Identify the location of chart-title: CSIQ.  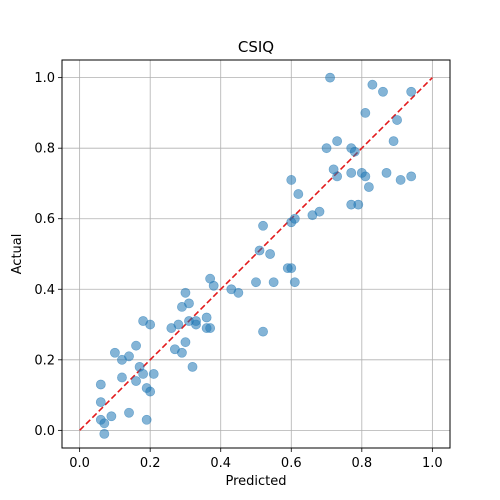
(256, 47).